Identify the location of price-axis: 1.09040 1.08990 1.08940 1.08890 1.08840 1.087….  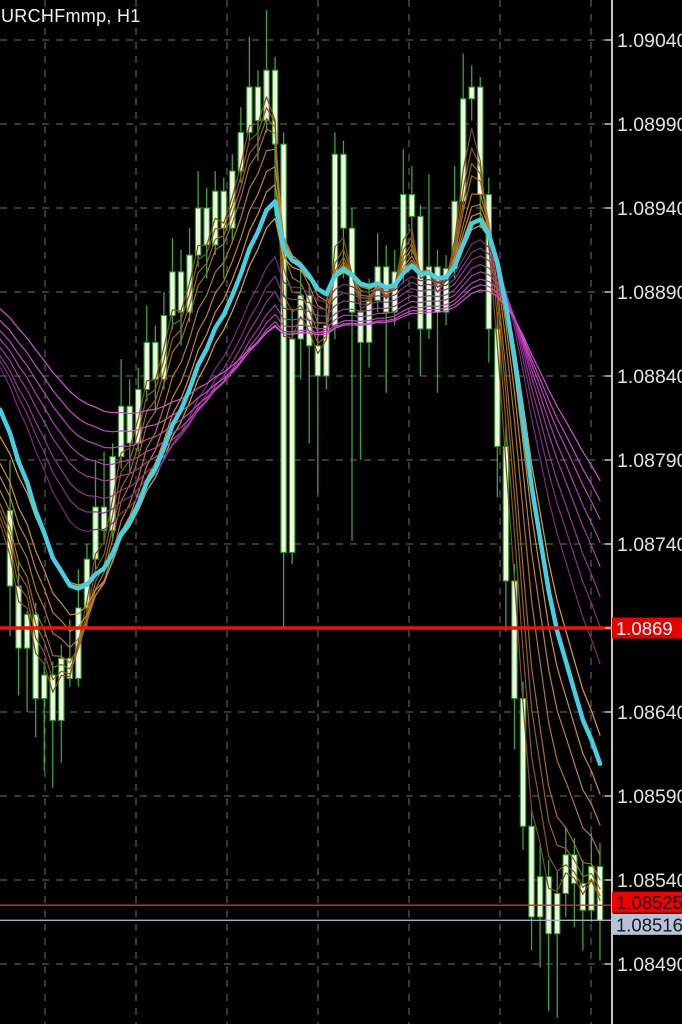
(643, 512).